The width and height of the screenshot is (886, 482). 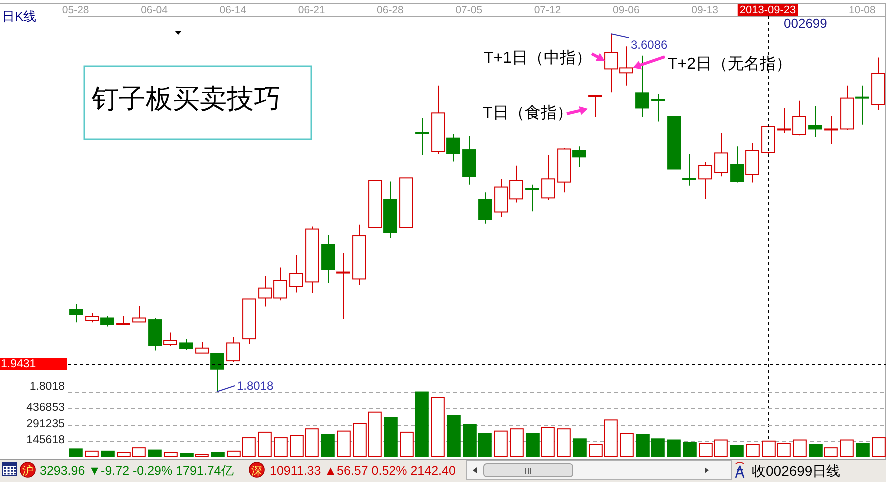 I want to click on x-tick-label: 05-28, so click(x=76, y=10).